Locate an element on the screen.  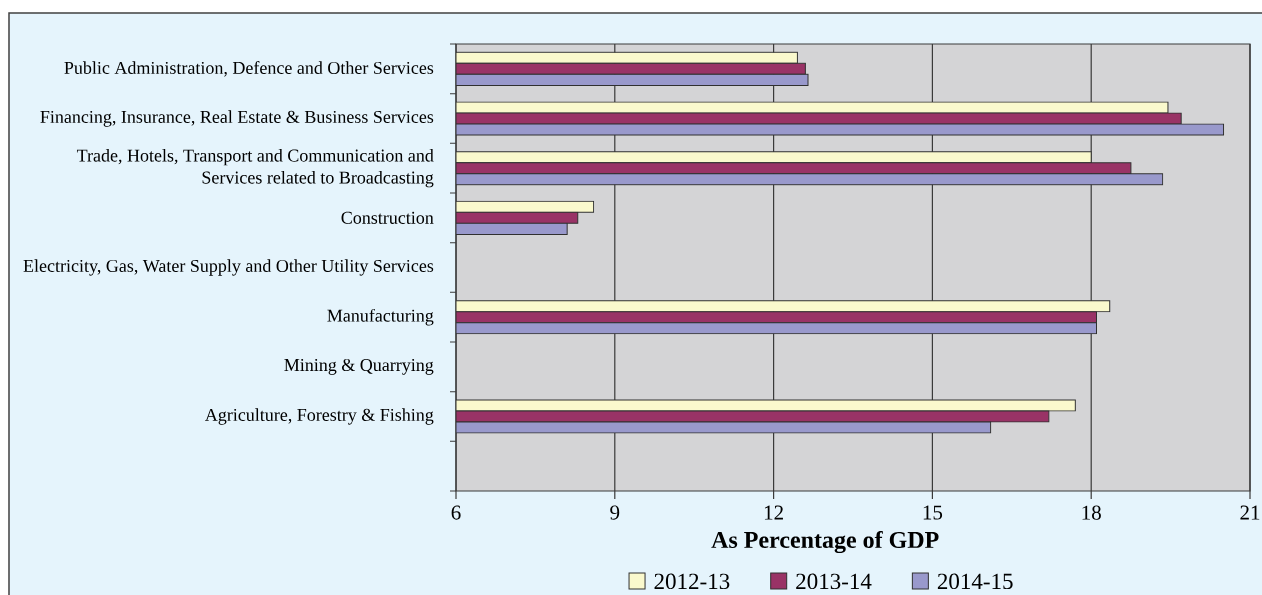
x-tick-label: 21 is located at coordinates (1250, 512).